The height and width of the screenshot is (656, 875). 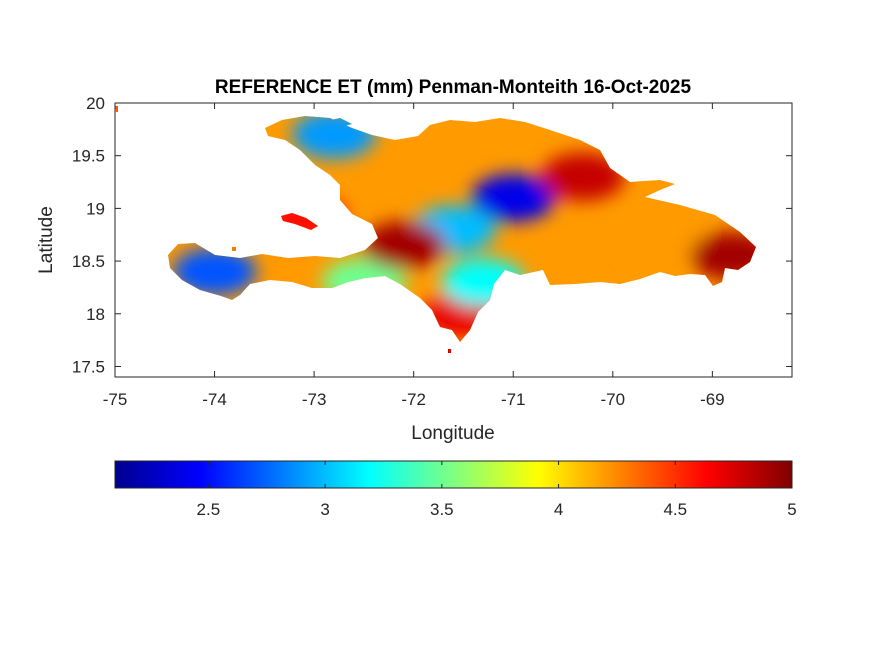 I want to click on colorbar-tick-label: 2.5, so click(x=209, y=509).